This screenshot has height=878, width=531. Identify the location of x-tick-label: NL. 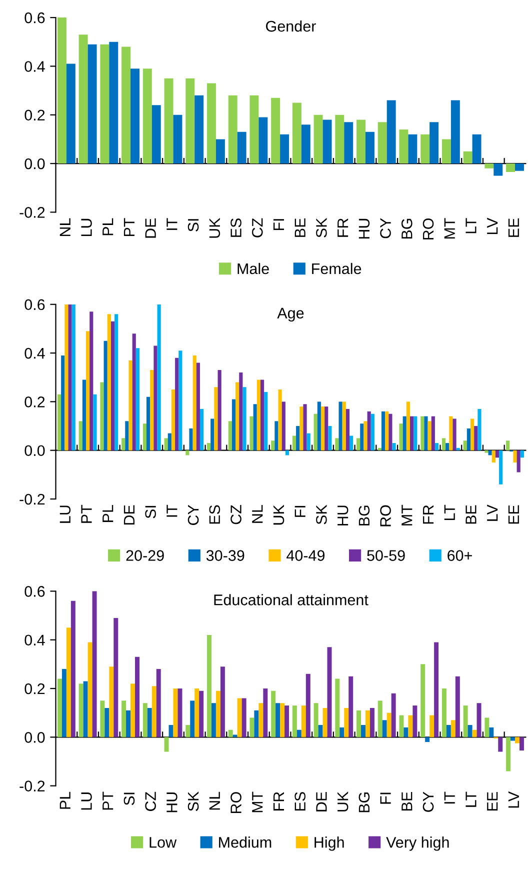
(214, 801).